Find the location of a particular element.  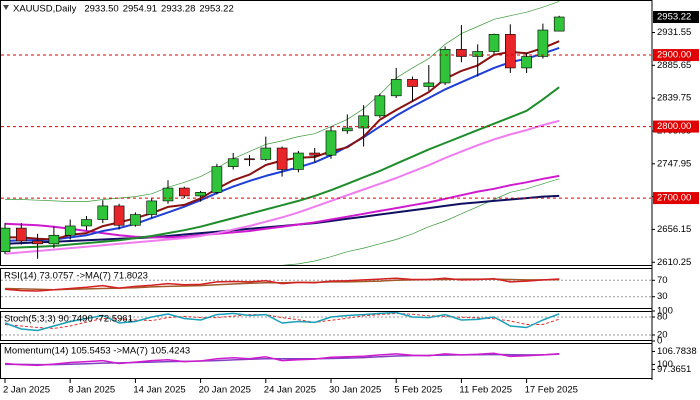

x-tick-label: 14 Jan 2025 is located at coordinates (159, 390).